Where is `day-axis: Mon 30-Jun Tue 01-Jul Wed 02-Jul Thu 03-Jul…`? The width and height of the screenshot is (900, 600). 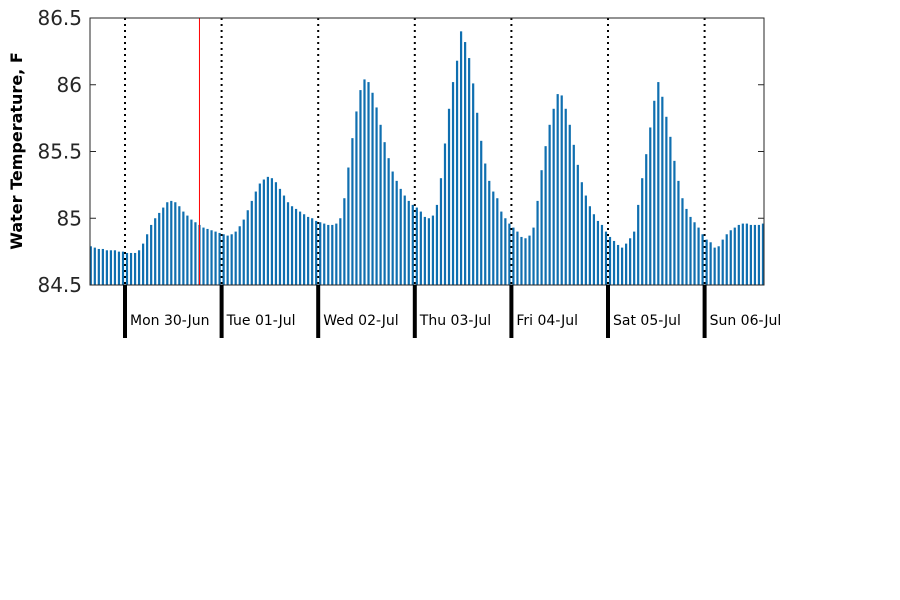
day-axis: Mon 30-Jun Tue 01-Jul Wed 02-Jul Thu 03-Jul… is located at coordinates (452, 311).